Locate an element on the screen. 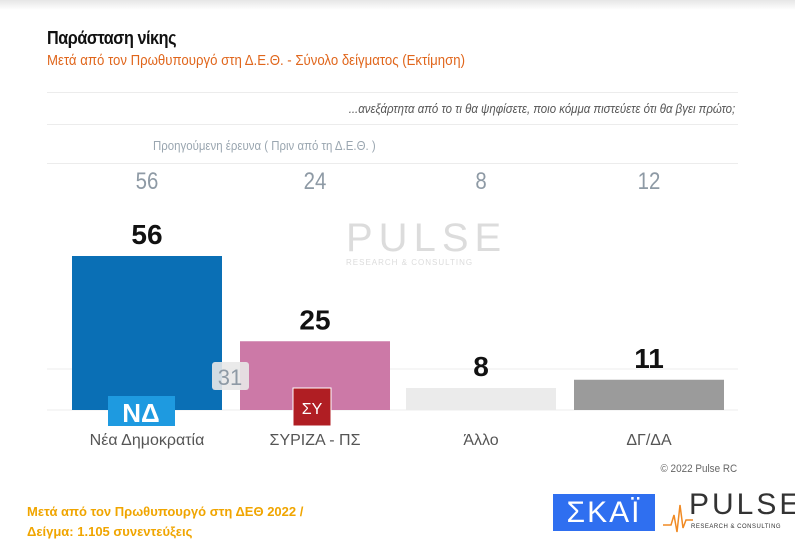 The height and width of the screenshot is (555, 795). bar-nd is located at coordinates (147, 333).